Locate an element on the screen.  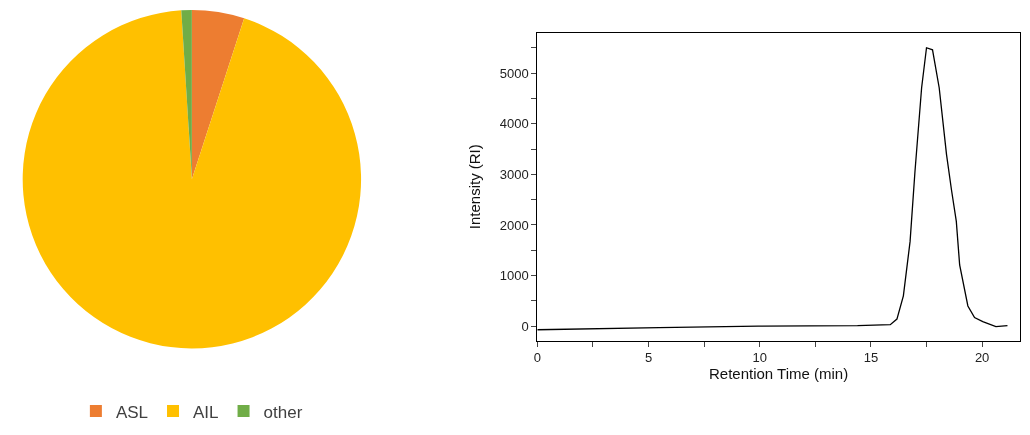
y-tick-label: 4000 is located at coordinates (514, 124).